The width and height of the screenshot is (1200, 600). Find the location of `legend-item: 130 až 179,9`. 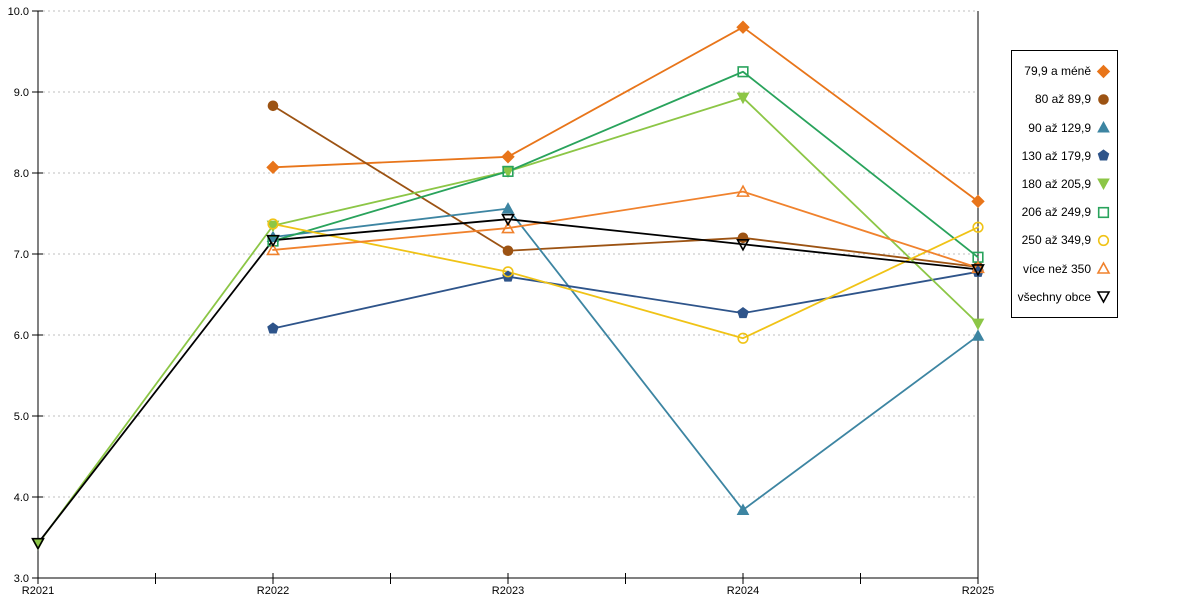

legend-item: 130 až 179,9 is located at coordinates (1064, 155).